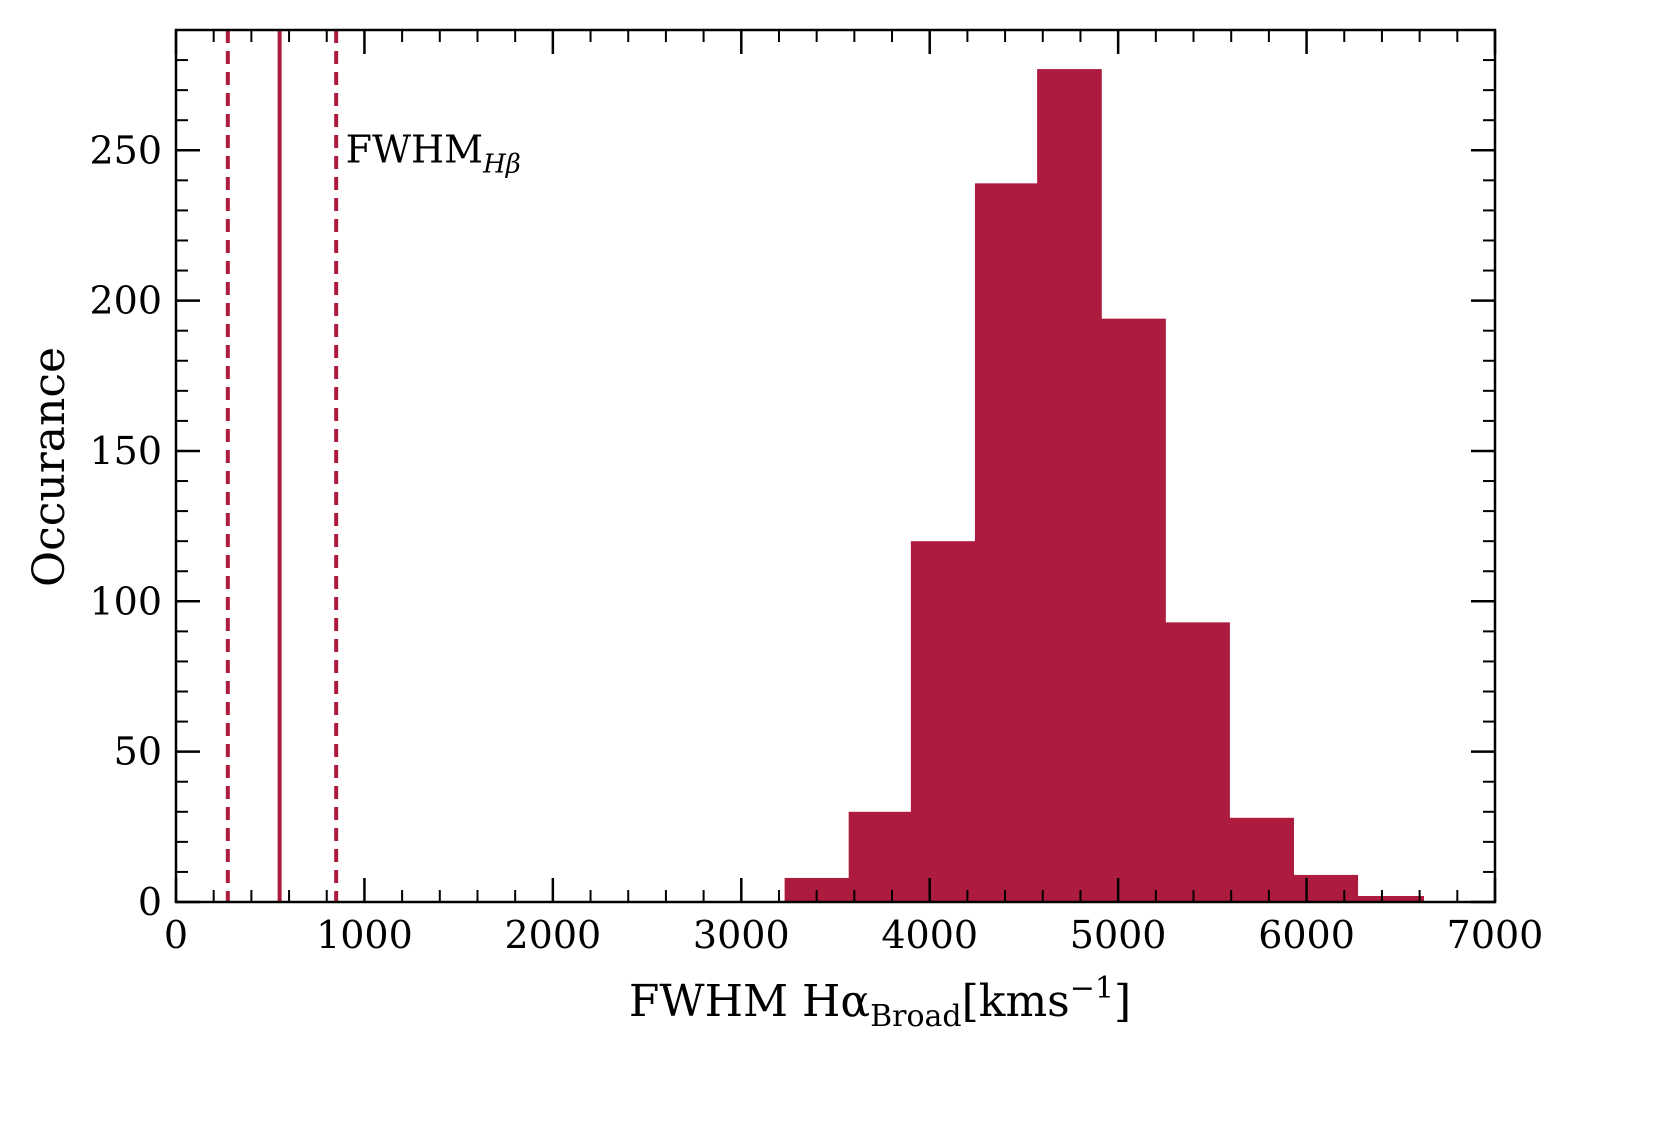 The height and width of the screenshot is (1121, 1659). What do you see at coordinates (749, 1001) in the screenshot?
I see `x-axis-label-main: FWHM Hα` at bounding box center [749, 1001].